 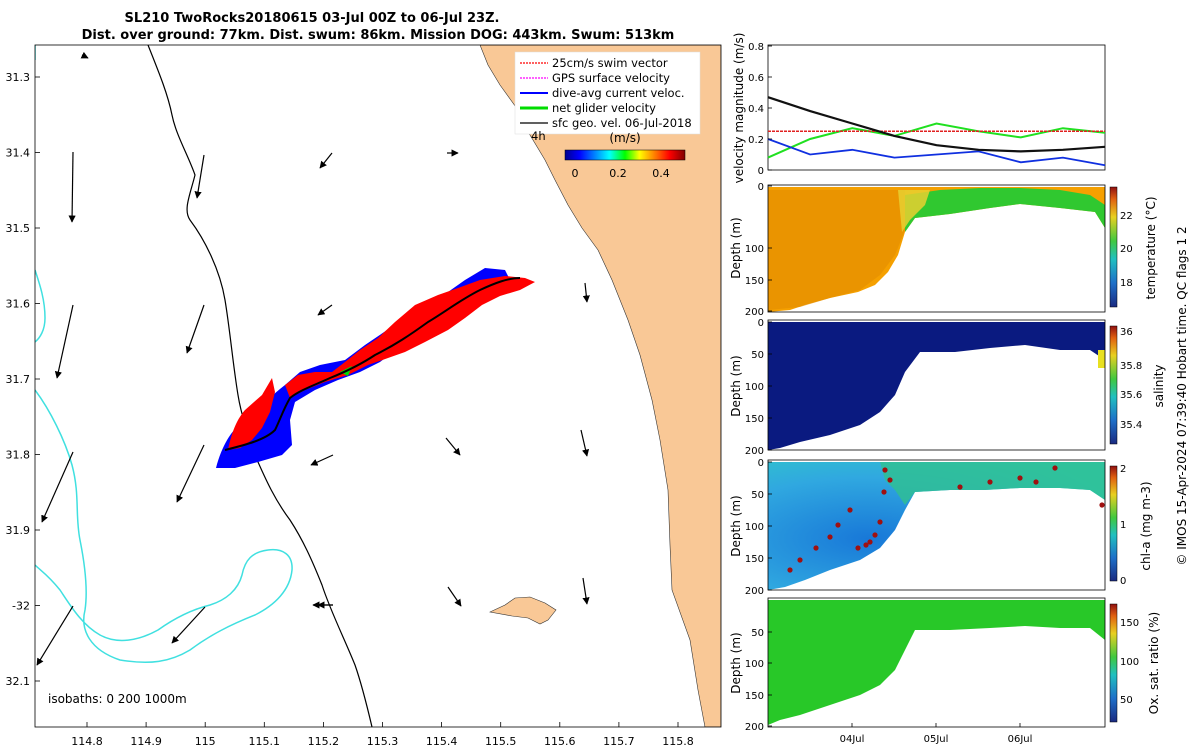 I want to click on track-line, so click(x=372, y=364).